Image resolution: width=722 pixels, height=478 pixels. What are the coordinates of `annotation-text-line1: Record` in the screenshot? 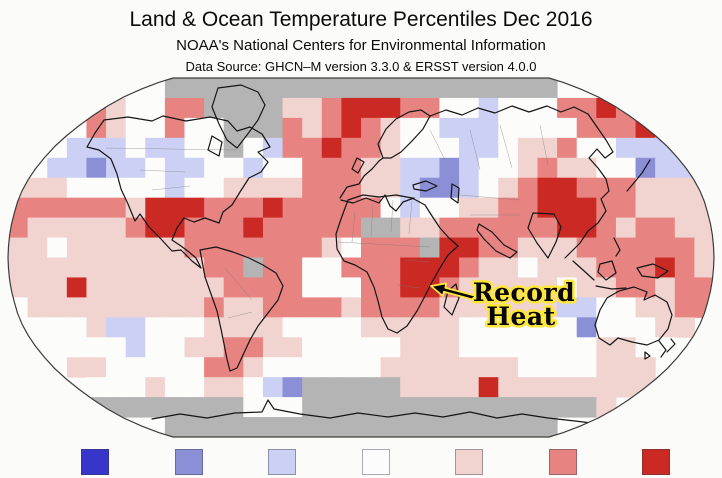 It's located at (524, 292).